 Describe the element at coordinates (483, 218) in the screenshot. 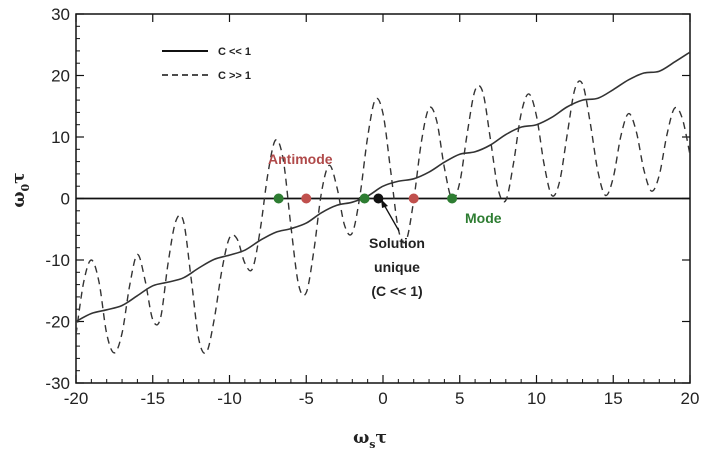

I see `annotation-mode: Mode` at that location.